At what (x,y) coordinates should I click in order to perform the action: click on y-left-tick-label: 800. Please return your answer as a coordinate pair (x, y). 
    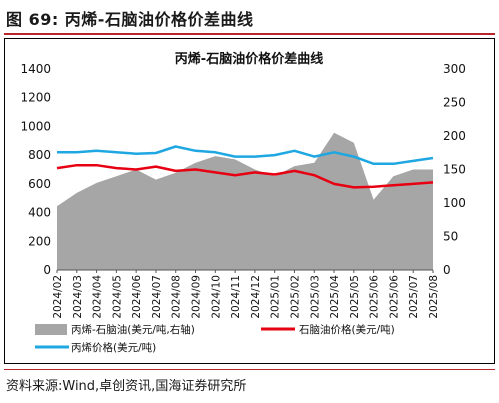
    Looking at the image, I should click on (39, 155).